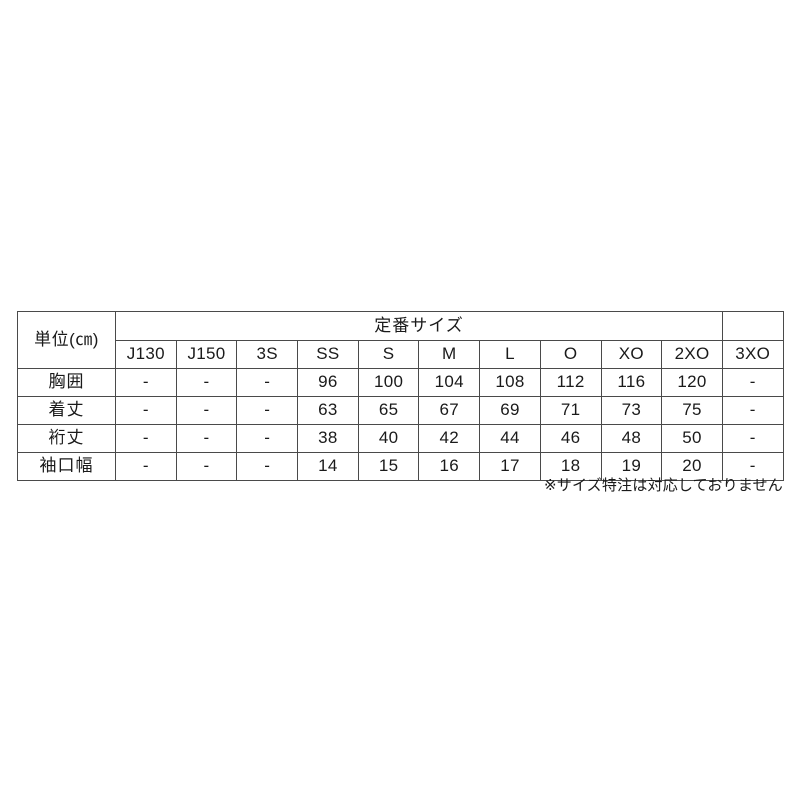 This screenshot has width=800, height=800. Describe the element at coordinates (570, 466) in the screenshot. I see `cell-cuff-width-o: 18` at that location.